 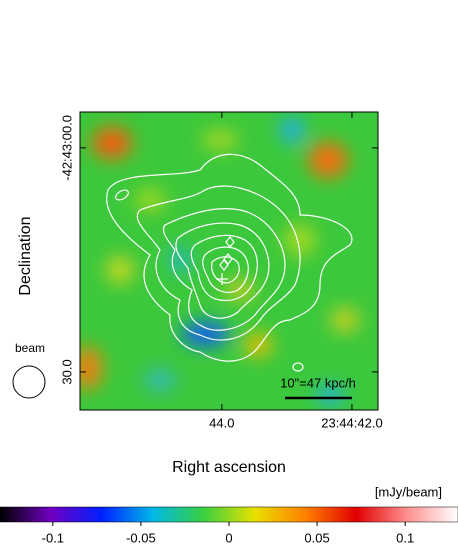 What do you see at coordinates (29, 382) in the screenshot?
I see `beam-ellipse` at bounding box center [29, 382].